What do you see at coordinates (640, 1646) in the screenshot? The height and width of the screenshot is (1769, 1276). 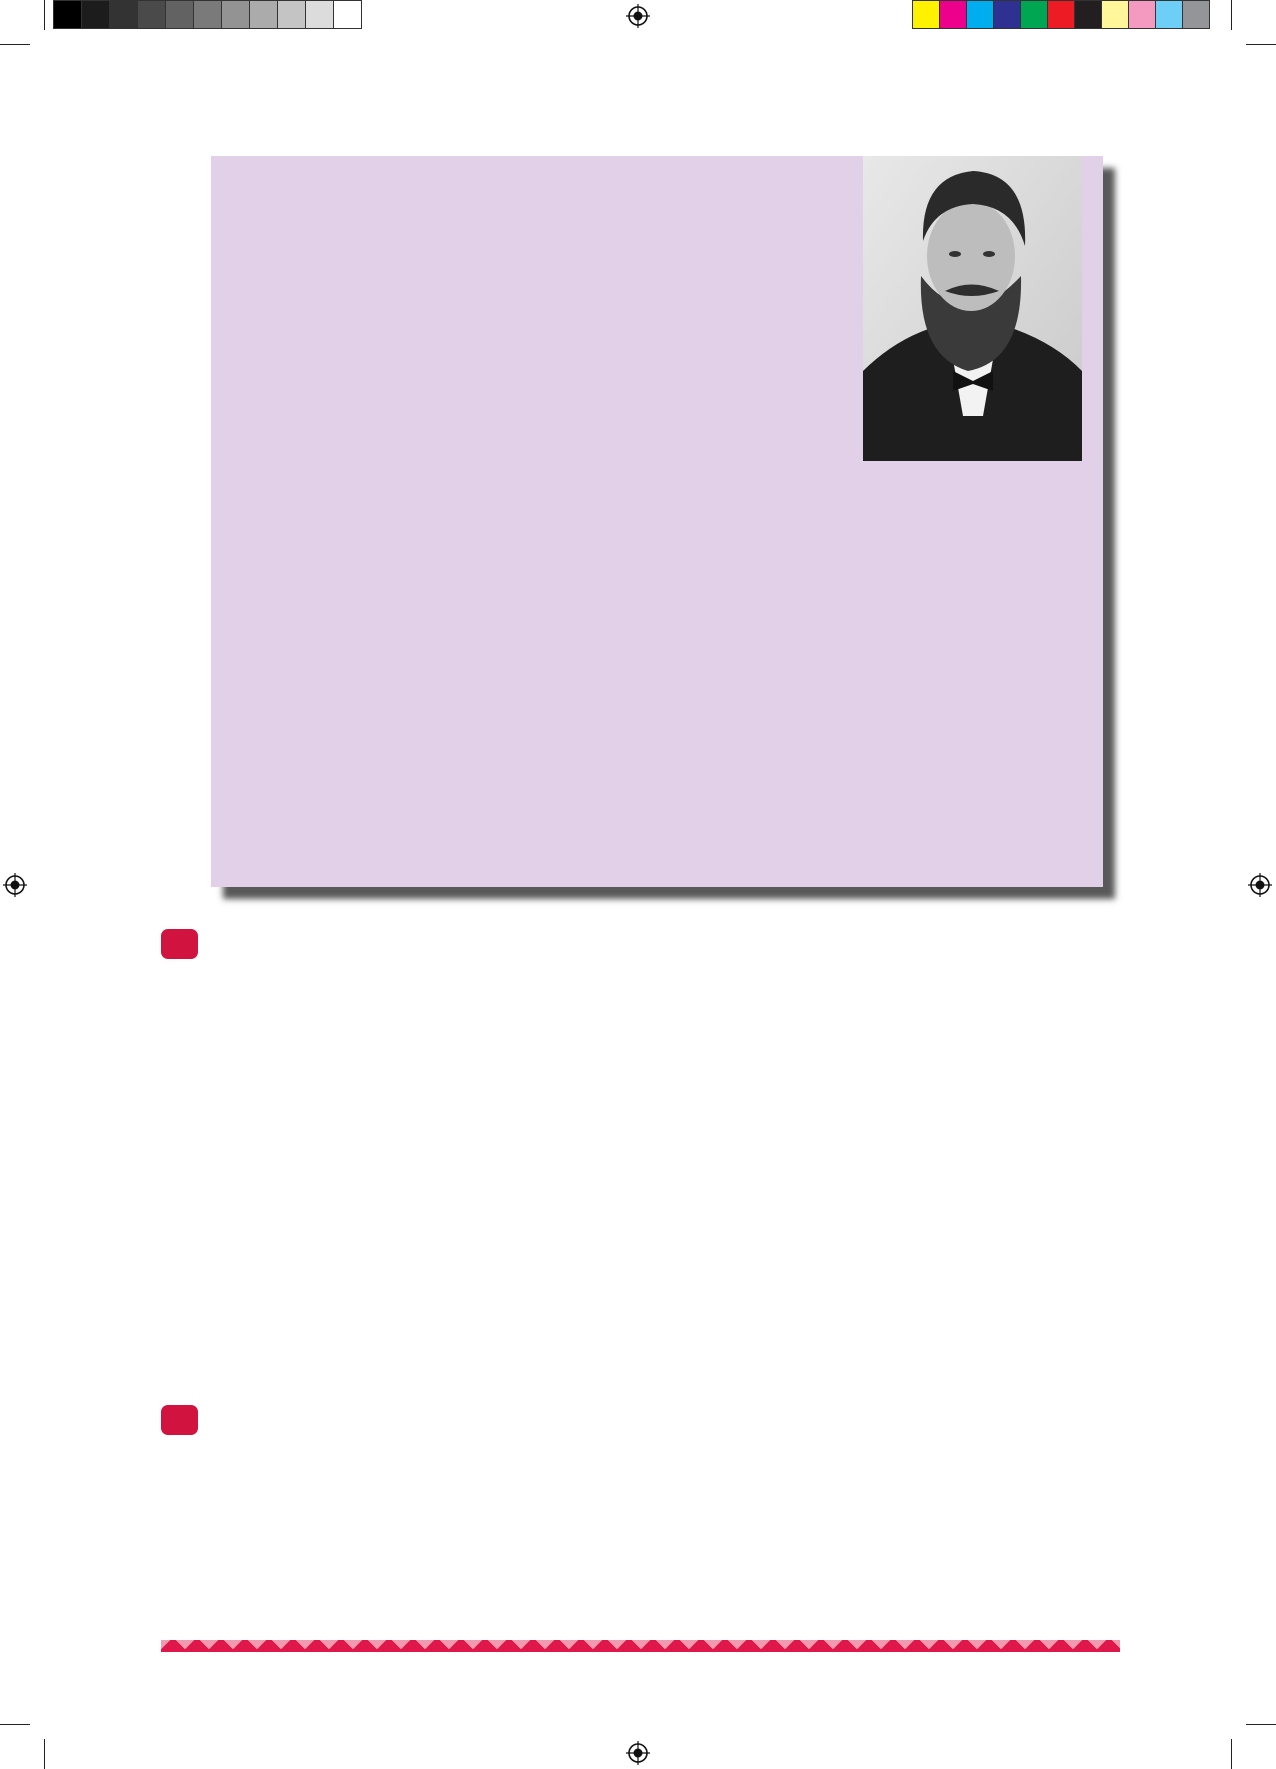 I see `decorative-footer-strip` at bounding box center [640, 1646].